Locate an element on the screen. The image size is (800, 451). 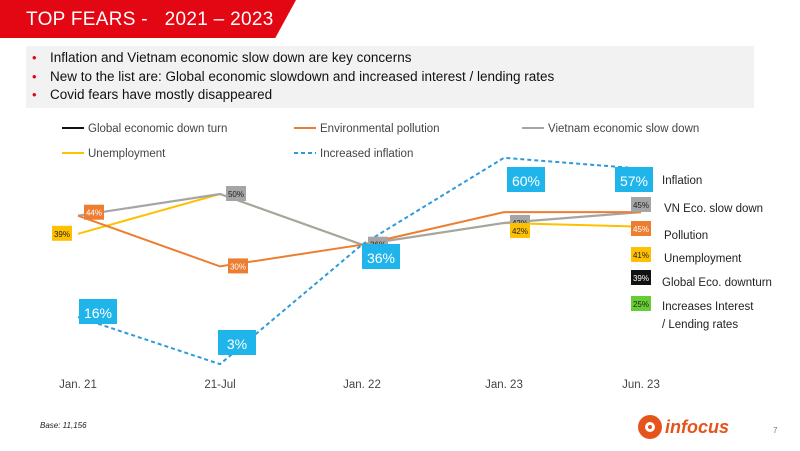
series-end-label: Pollution is located at coordinates (686, 236).